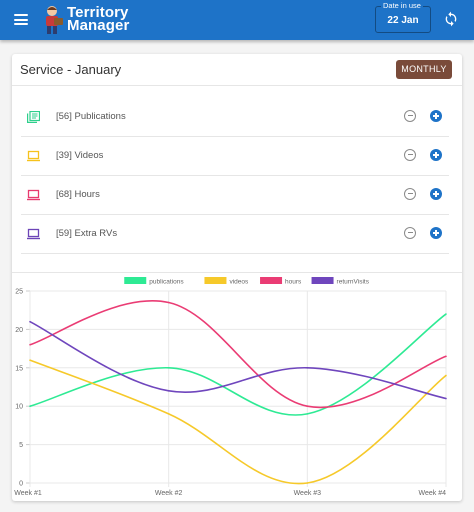  What do you see at coordinates (19, 368) in the screenshot?
I see `y-tick-label: 15` at bounding box center [19, 368].